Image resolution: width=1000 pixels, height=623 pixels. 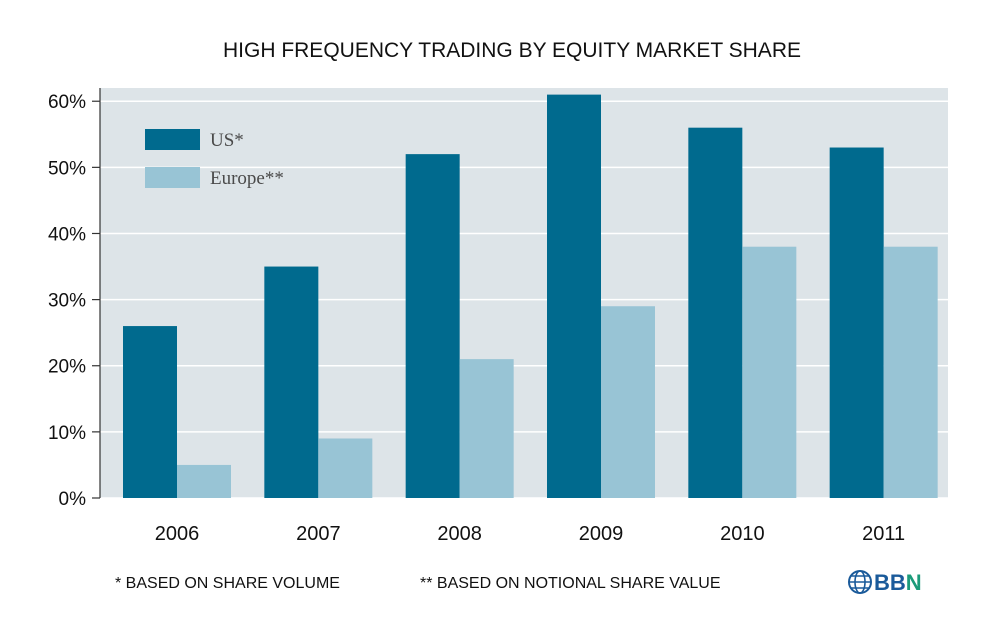 I want to click on bar-us-2007, so click(x=291, y=382).